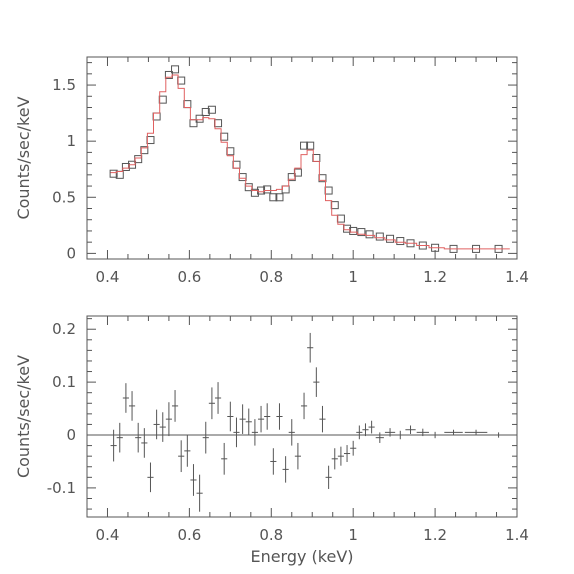 The height and width of the screenshot is (574, 574). What do you see at coordinates (61, 488) in the screenshot?
I see `y-tick-label: -0.1` at bounding box center [61, 488].